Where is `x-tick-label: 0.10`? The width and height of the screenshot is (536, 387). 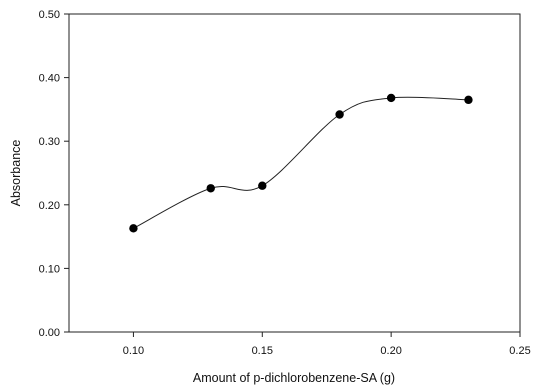
x-tick-label: 0.10 is located at coordinates (133, 351).